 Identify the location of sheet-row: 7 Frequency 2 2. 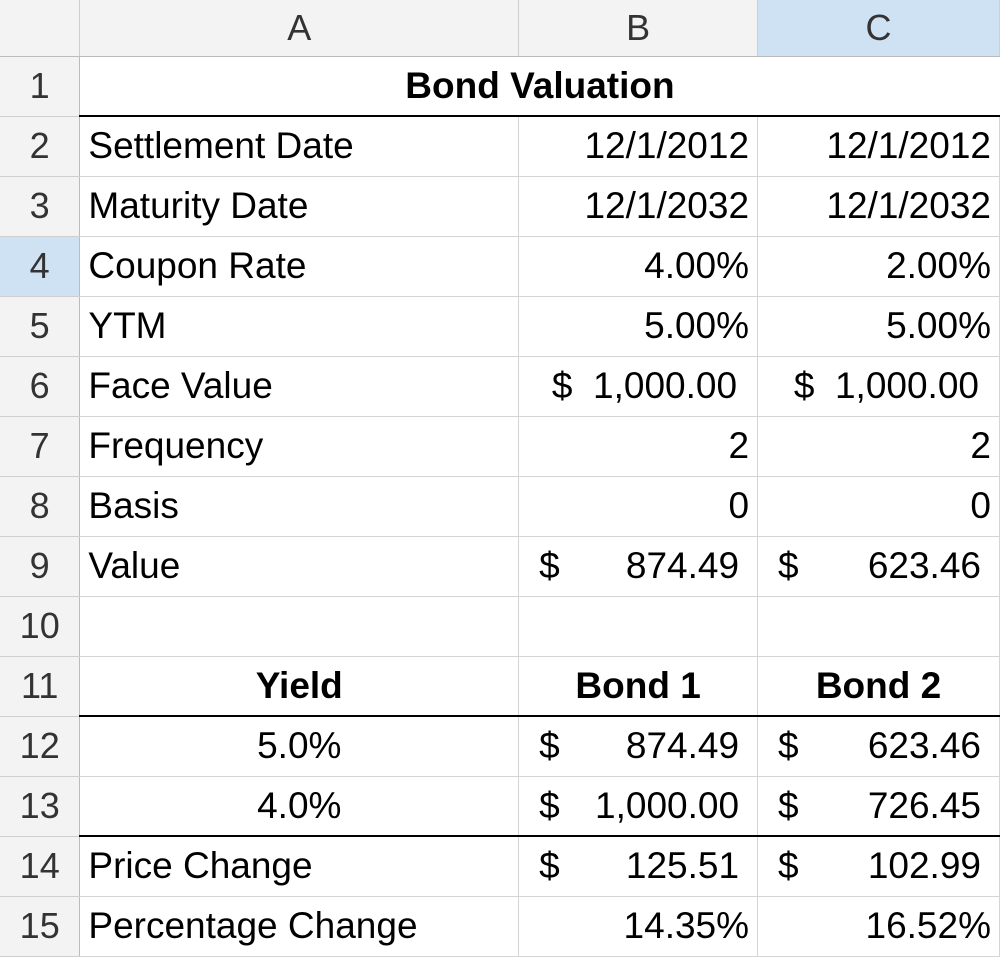
(500, 446).